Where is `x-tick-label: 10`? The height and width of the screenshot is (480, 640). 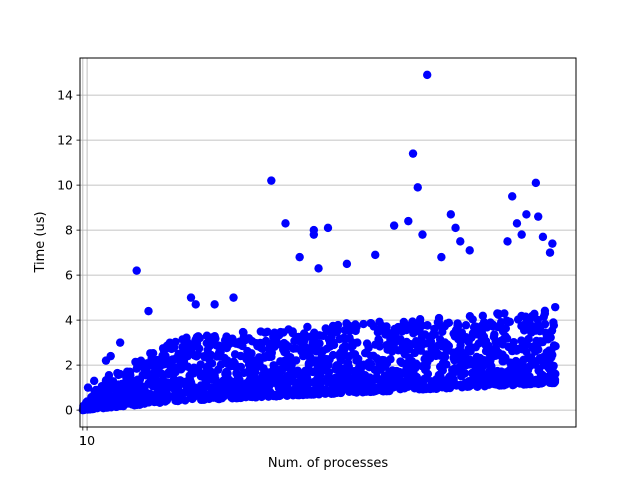
x-tick-label: 10 is located at coordinates (87, 440).